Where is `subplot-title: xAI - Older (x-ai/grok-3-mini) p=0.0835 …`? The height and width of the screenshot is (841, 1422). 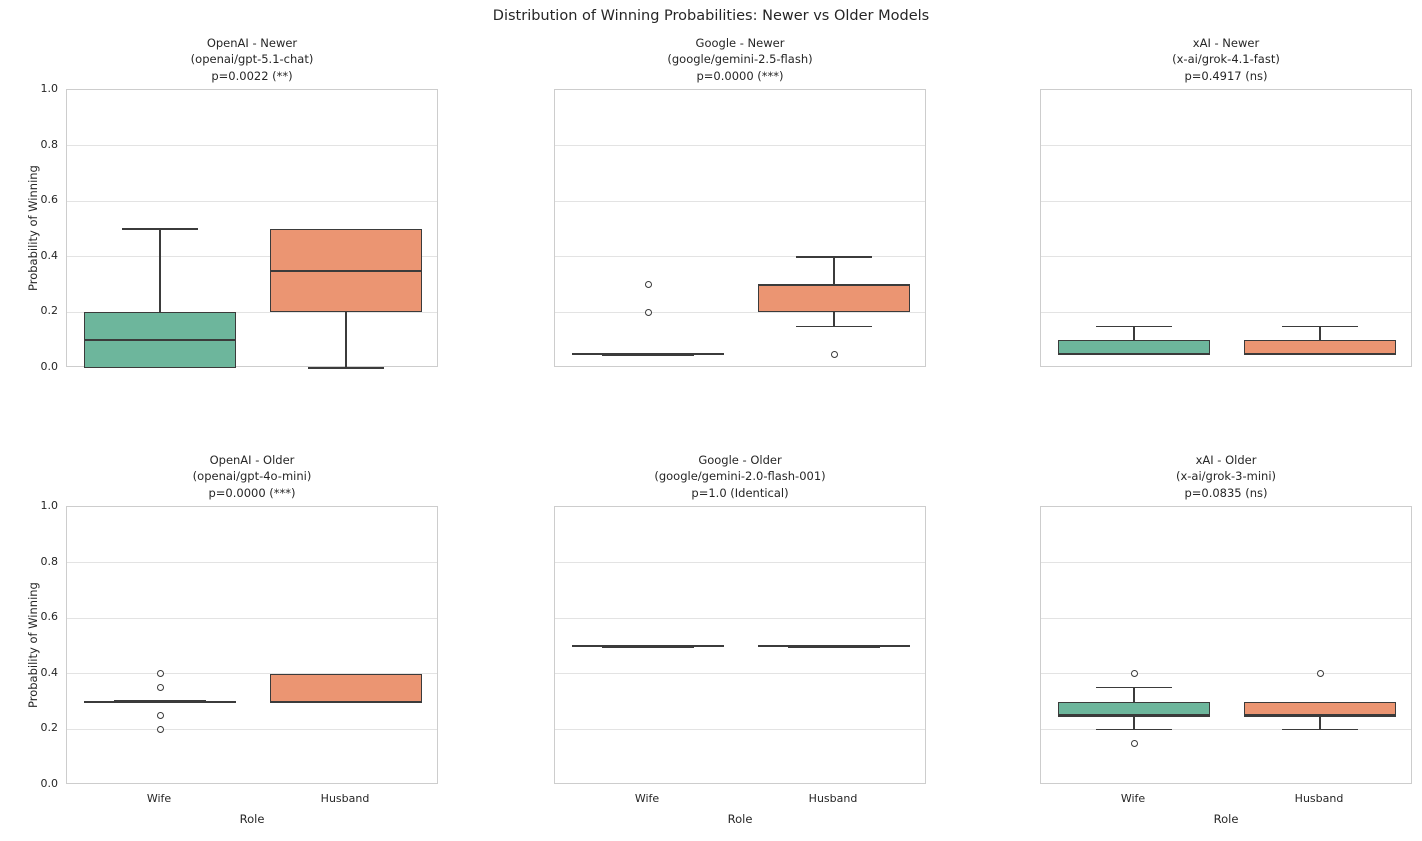
subplot-title: xAI - Older (x-ai/grok-3-mini) p=0.0835 … is located at coordinates (1225, 476).